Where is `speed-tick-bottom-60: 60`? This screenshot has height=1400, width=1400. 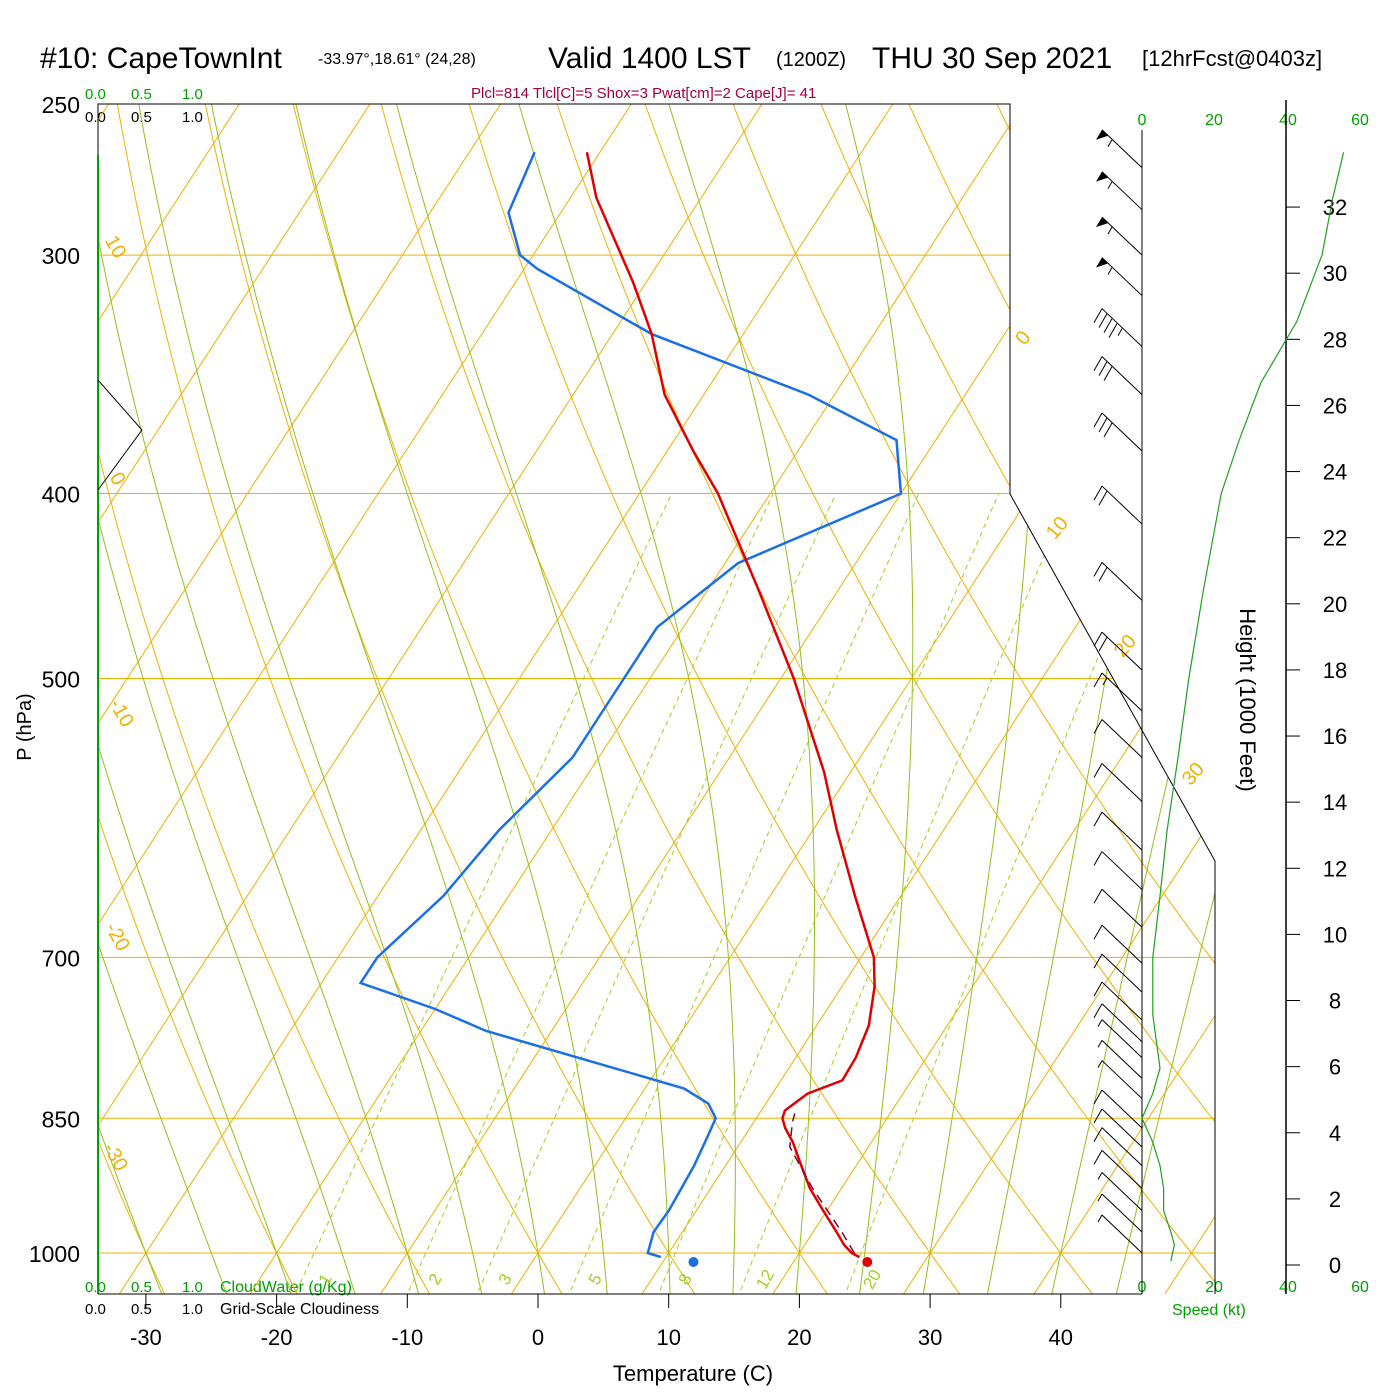 speed-tick-bottom-60: 60 is located at coordinates (1360, 1287).